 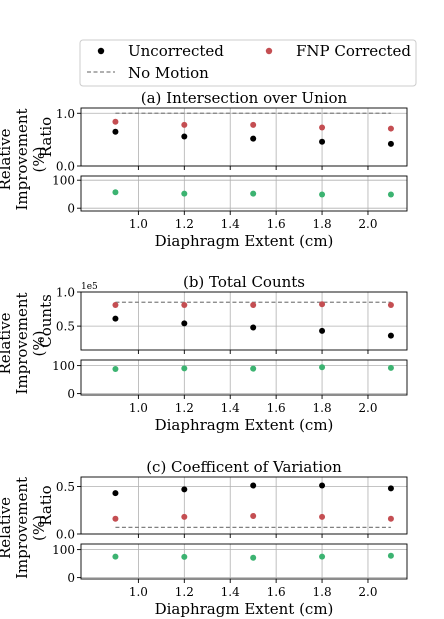 I want to click on panel-title: (b) Total Counts, so click(x=244, y=282).